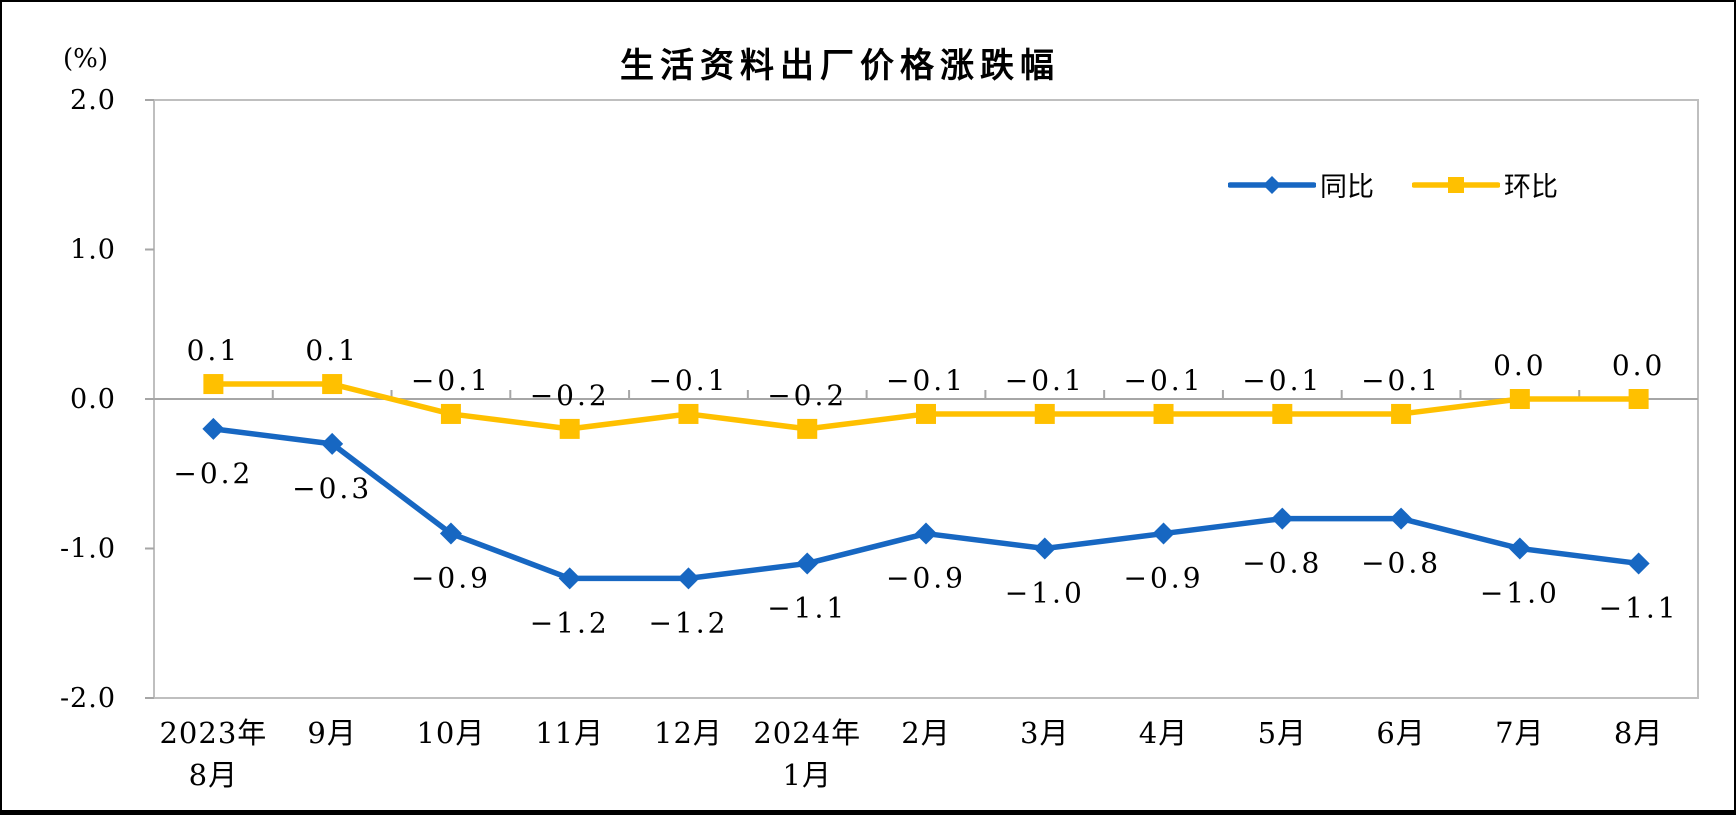 The height and width of the screenshot is (815, 1736). I want to click on legend: 同比 环比, so click(1393, 184).